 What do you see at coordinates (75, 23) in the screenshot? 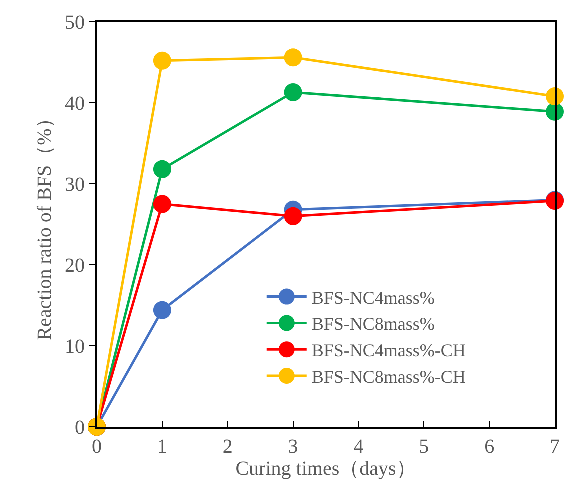
I see `y-tick-label: 50` at bounding box center [75, 23].